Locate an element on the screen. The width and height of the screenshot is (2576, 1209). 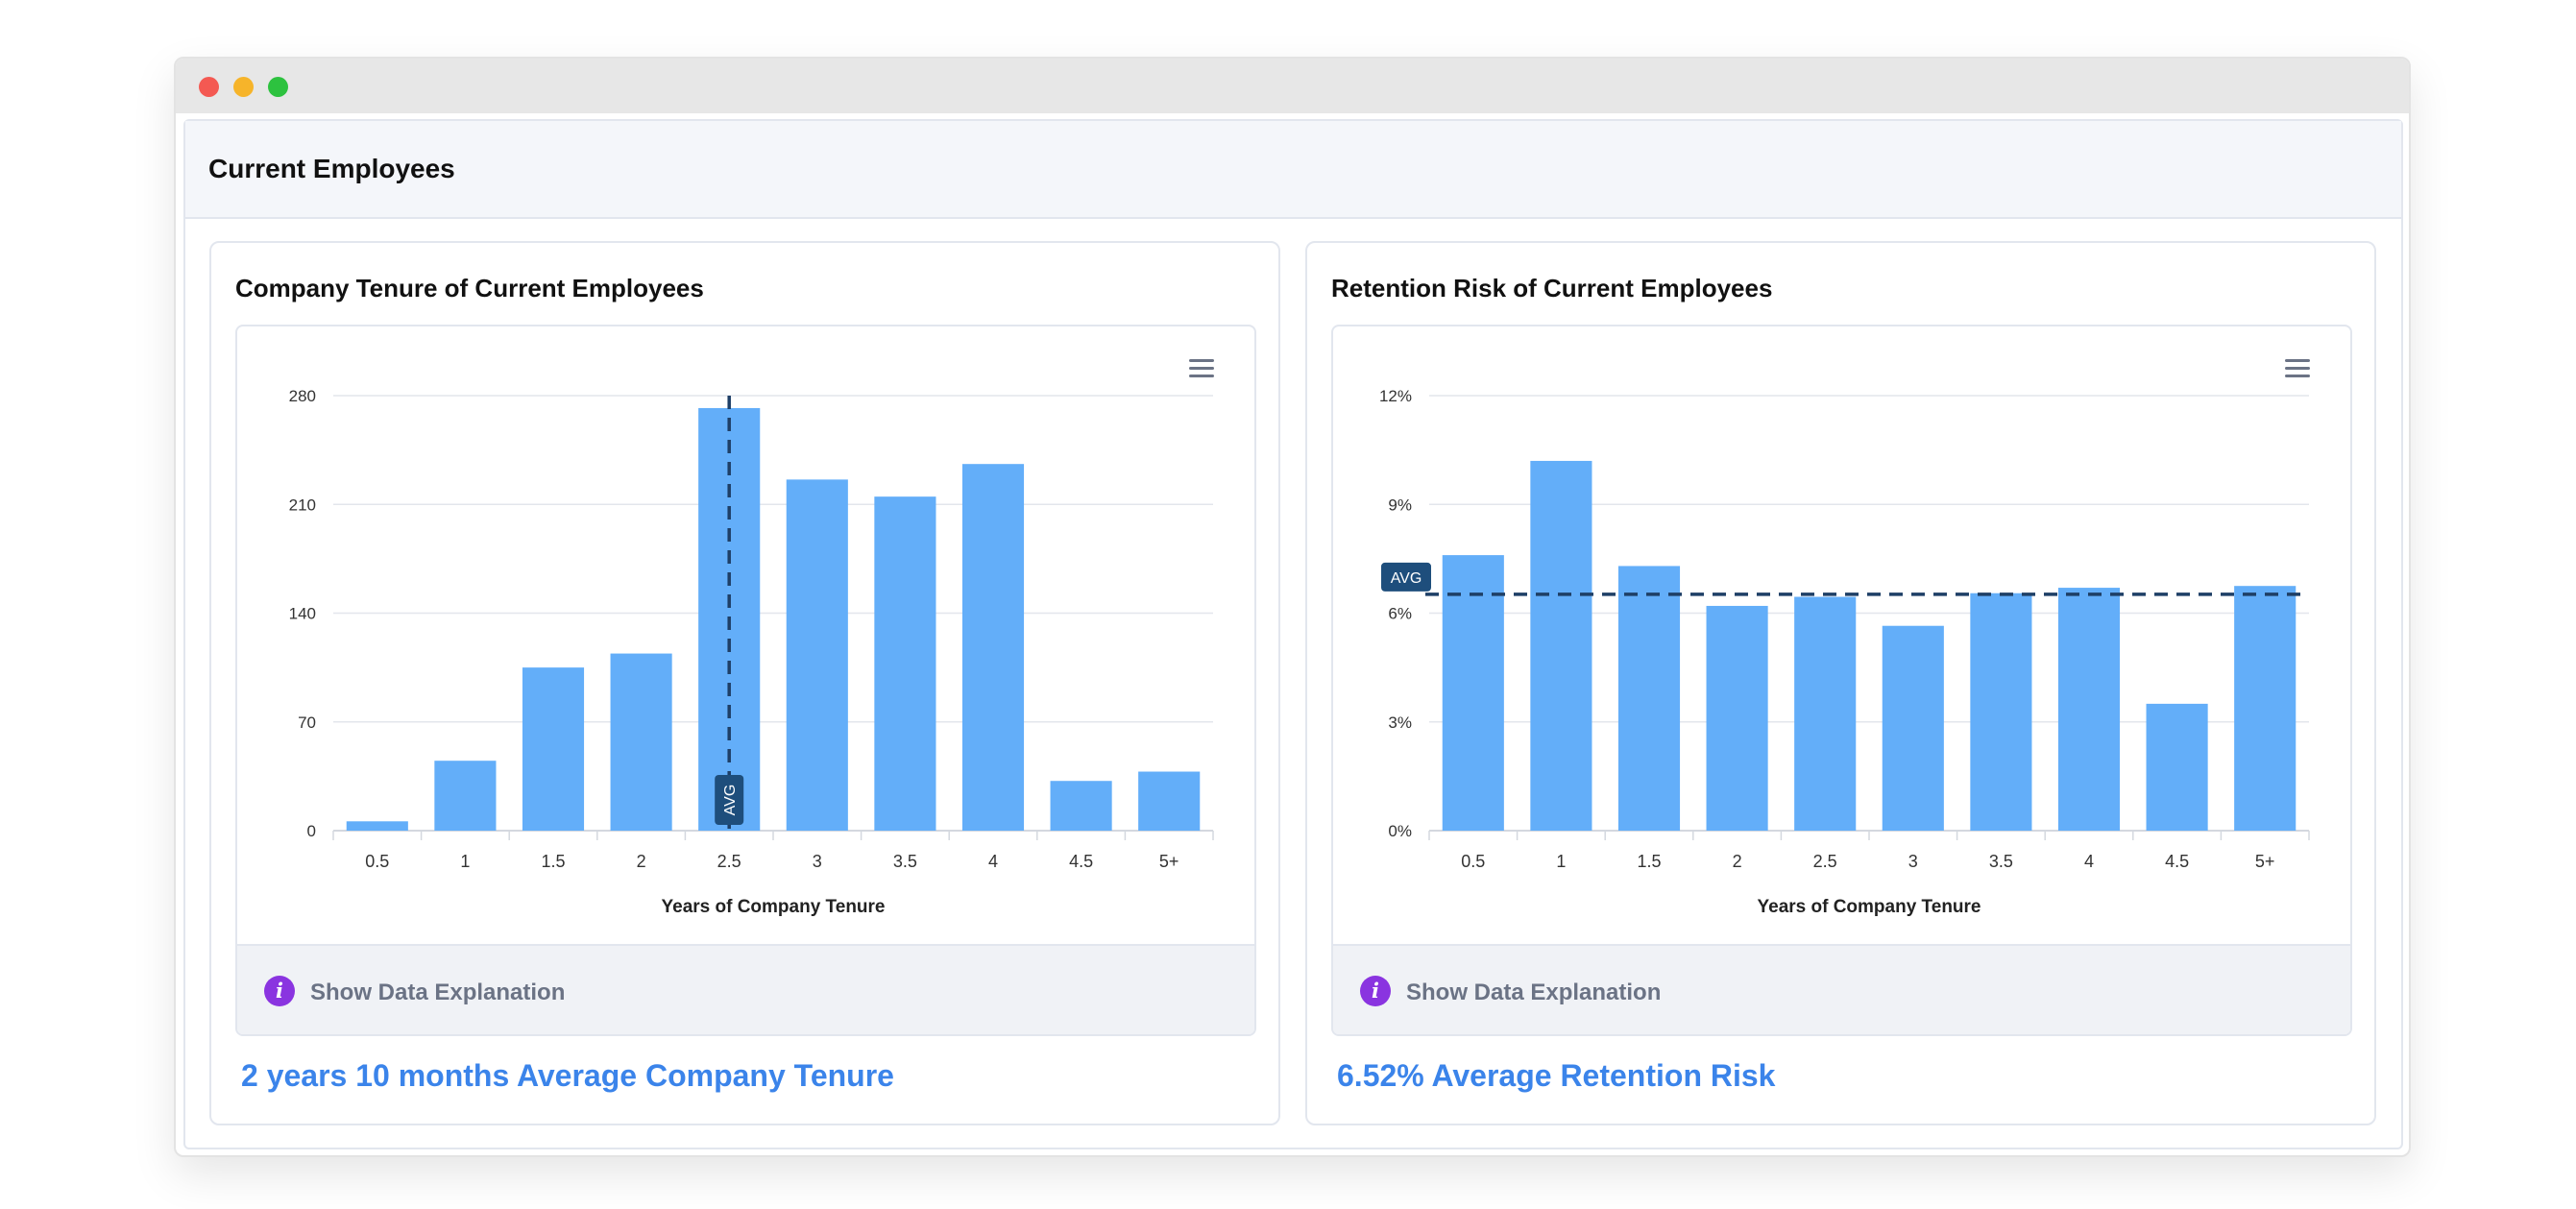
maximize-window-button is located at coordinates (278, 87).